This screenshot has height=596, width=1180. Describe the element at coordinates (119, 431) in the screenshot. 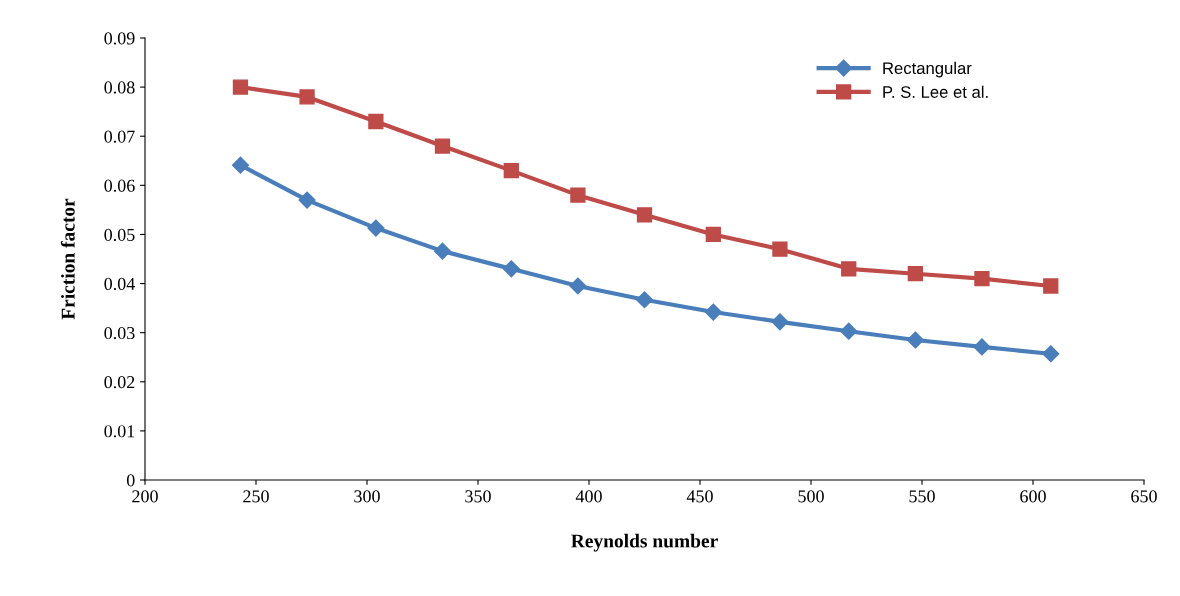

I see `y-tick-label: 0.01` at that location.